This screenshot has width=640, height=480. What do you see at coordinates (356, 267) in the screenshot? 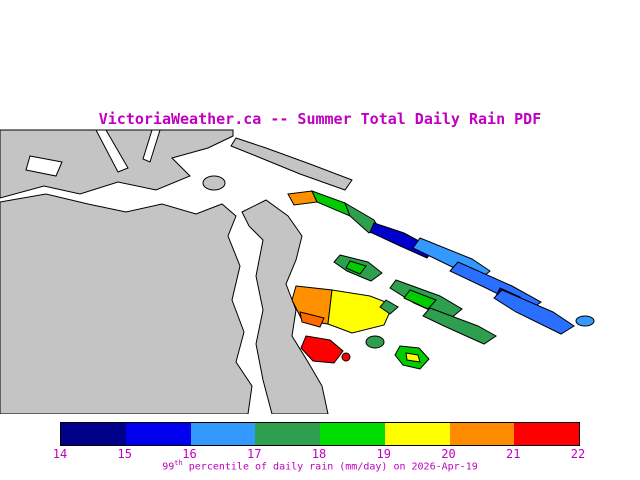
I see `island-green-1-bright-patch` at bounding box center [356, 267].